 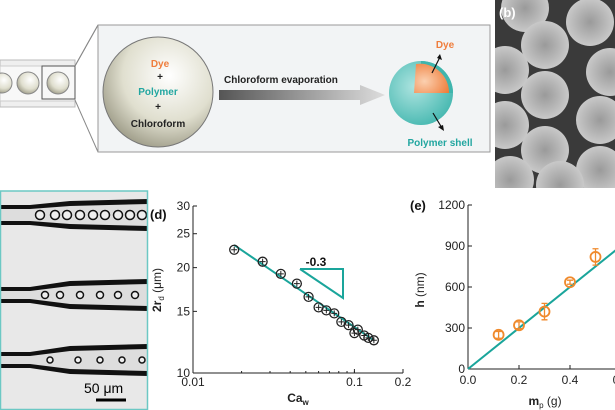 What do you see at coordinates (570, 380) in the screenshot?
I see `x-tick-label: 0.4` at bounding box center [570, 380].